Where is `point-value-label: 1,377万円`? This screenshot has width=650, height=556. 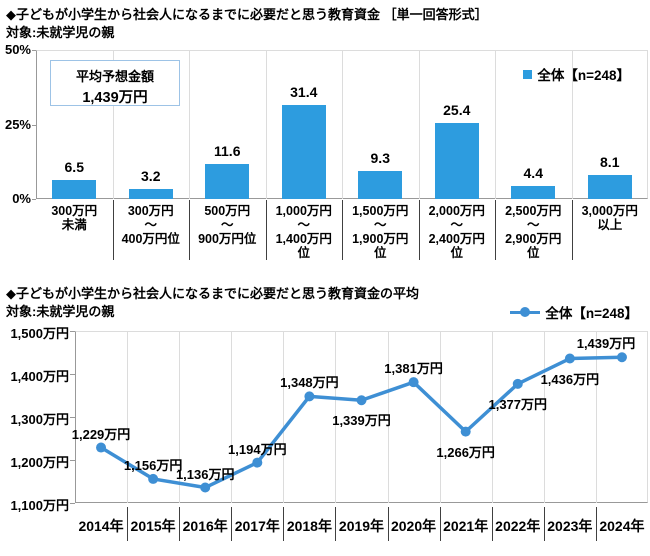
point-value-label: 1,377万円 is located at coordinates (518, 404).